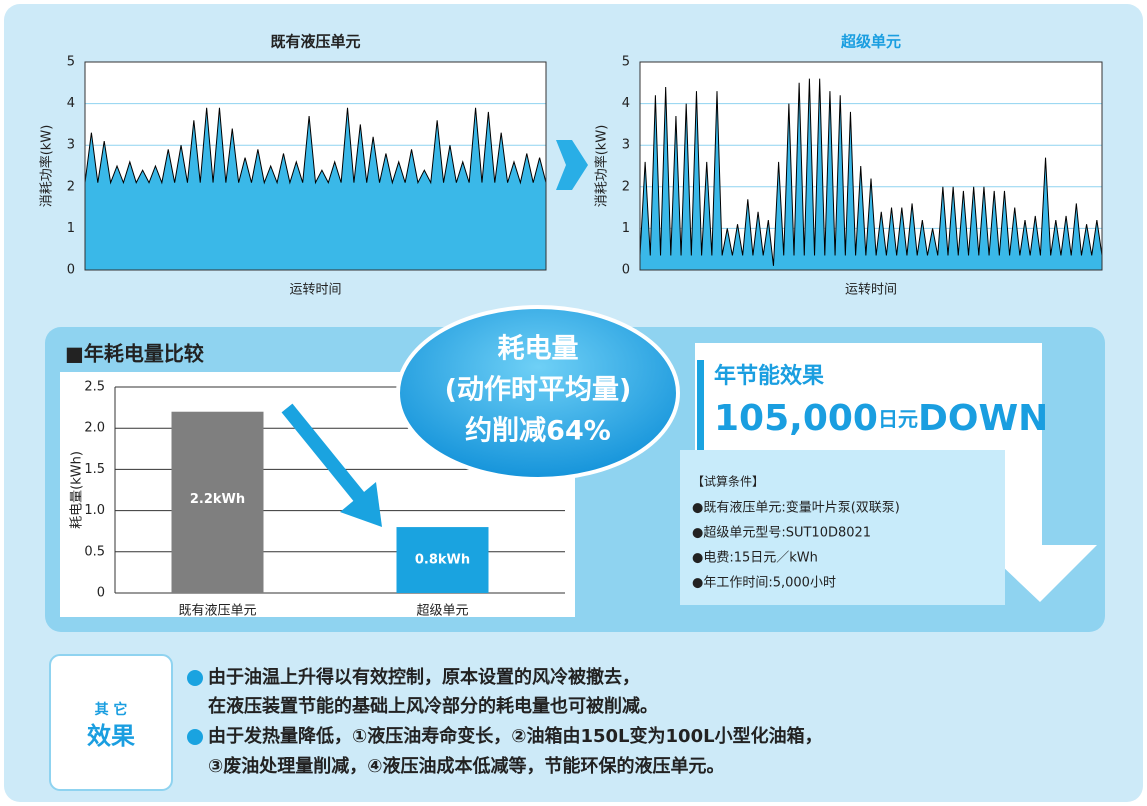  I want to click on accent-bar, so click(700, 405).